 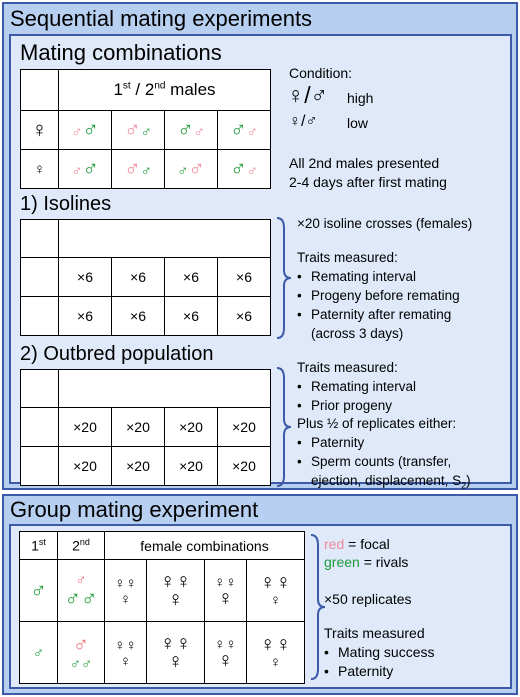 I want to click on group-traits: Mating success Paternity, so click(x=379, y=662).